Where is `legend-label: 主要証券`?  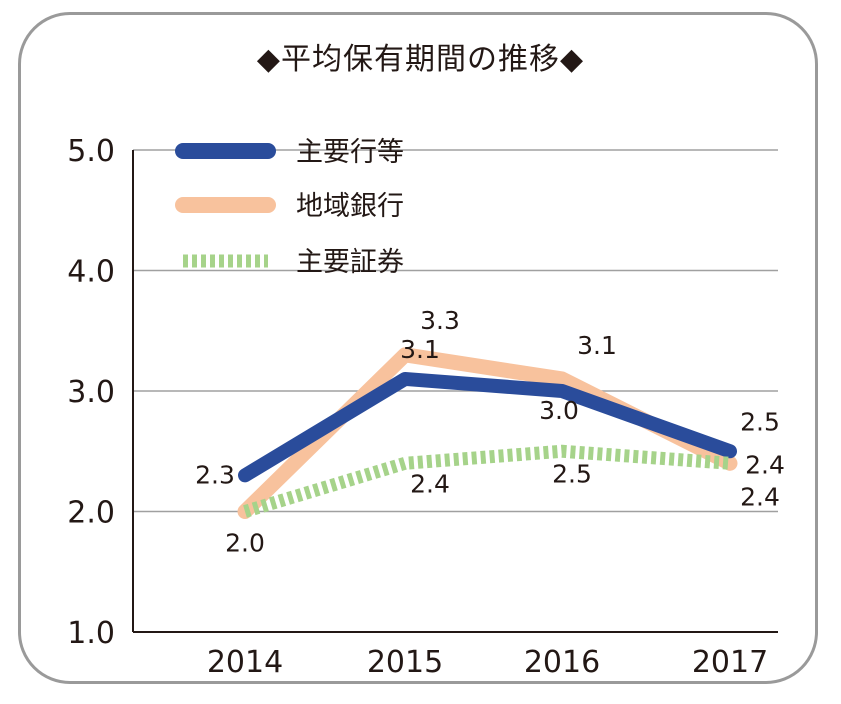
legend-label: 主要証券 is located at coordinates (350, 262).